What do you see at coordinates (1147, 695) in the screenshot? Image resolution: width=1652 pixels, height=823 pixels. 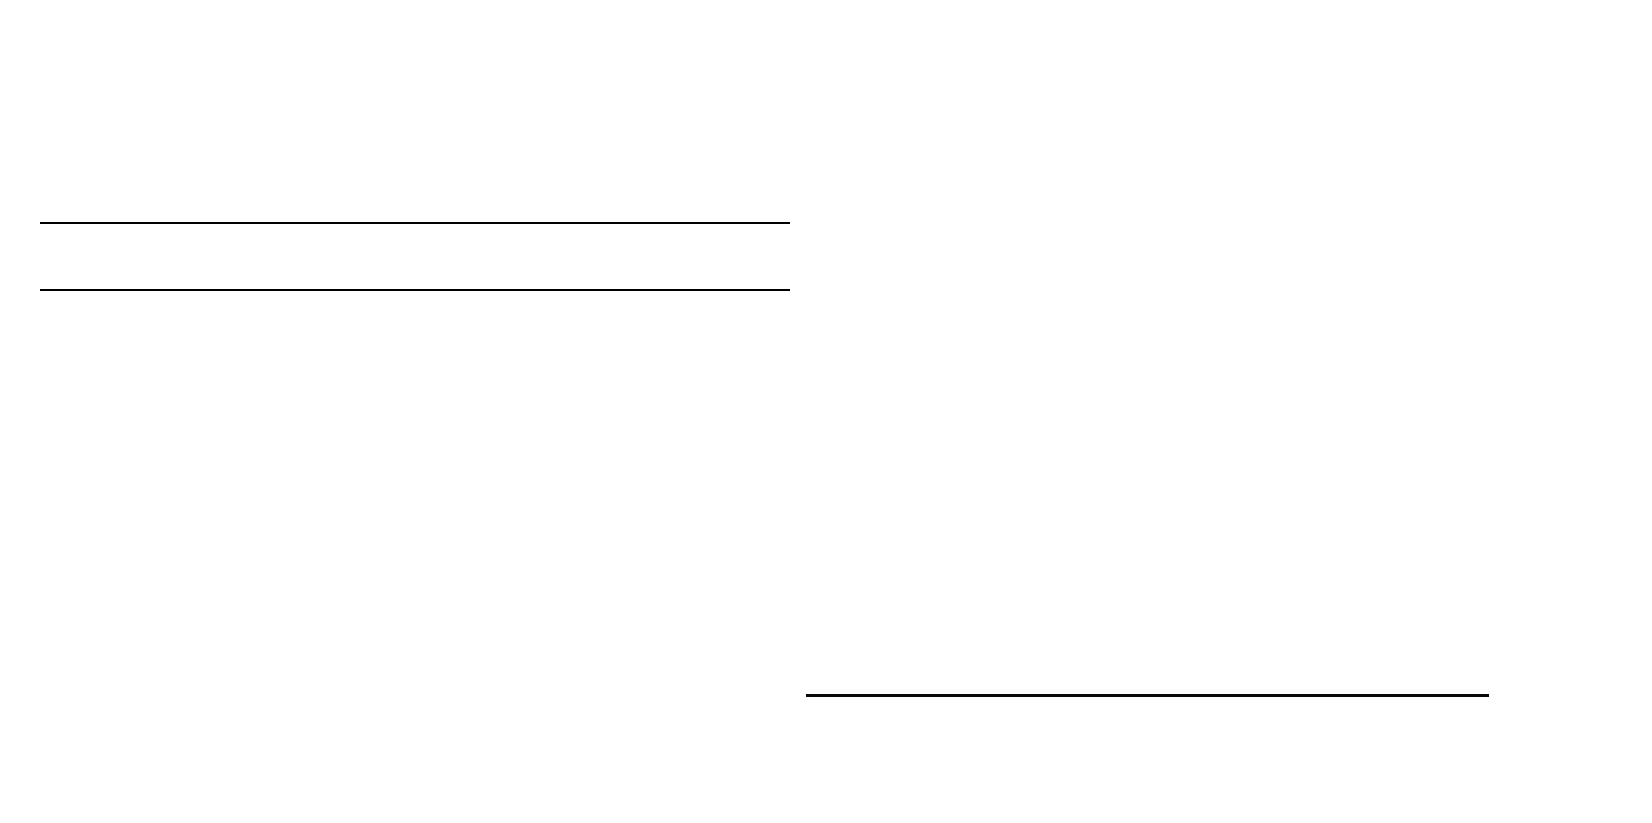 I see `x-axis` at bounding box center [1147, 695].